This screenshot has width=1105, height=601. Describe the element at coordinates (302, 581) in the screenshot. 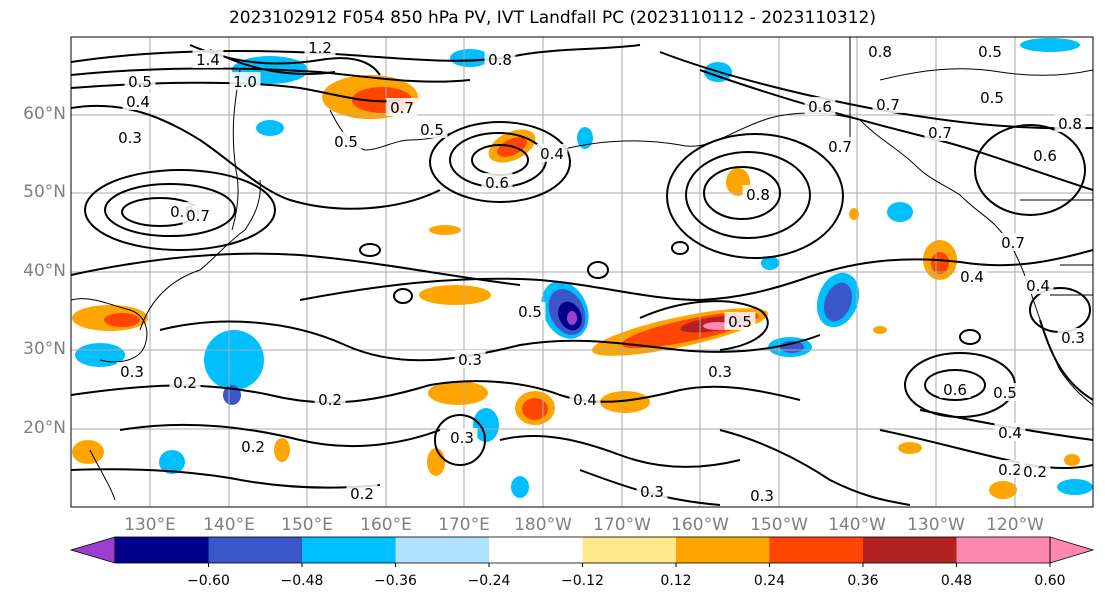

I see `colorbar-tick-label: −0.48` at that location.